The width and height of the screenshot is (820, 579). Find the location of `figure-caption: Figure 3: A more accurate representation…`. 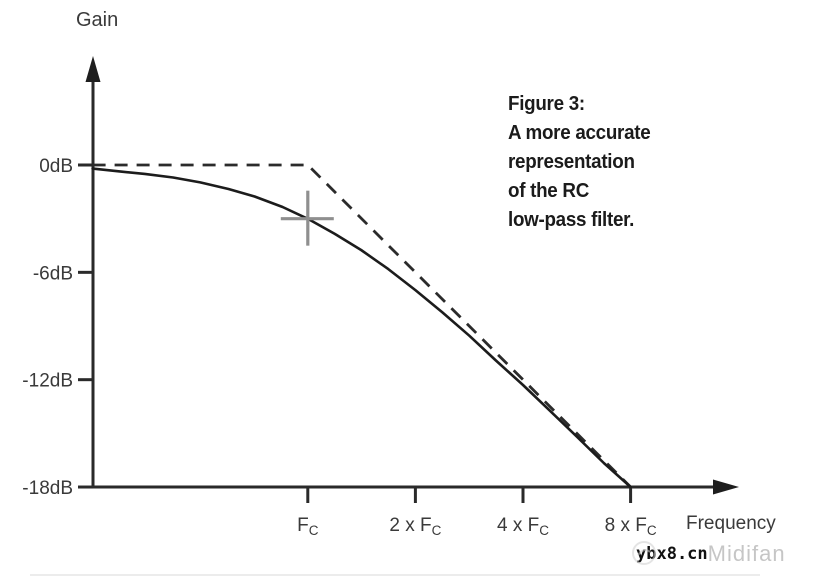

figure-caption: Figure 3: A more accurate representation… is located at coordinates (616, 162).